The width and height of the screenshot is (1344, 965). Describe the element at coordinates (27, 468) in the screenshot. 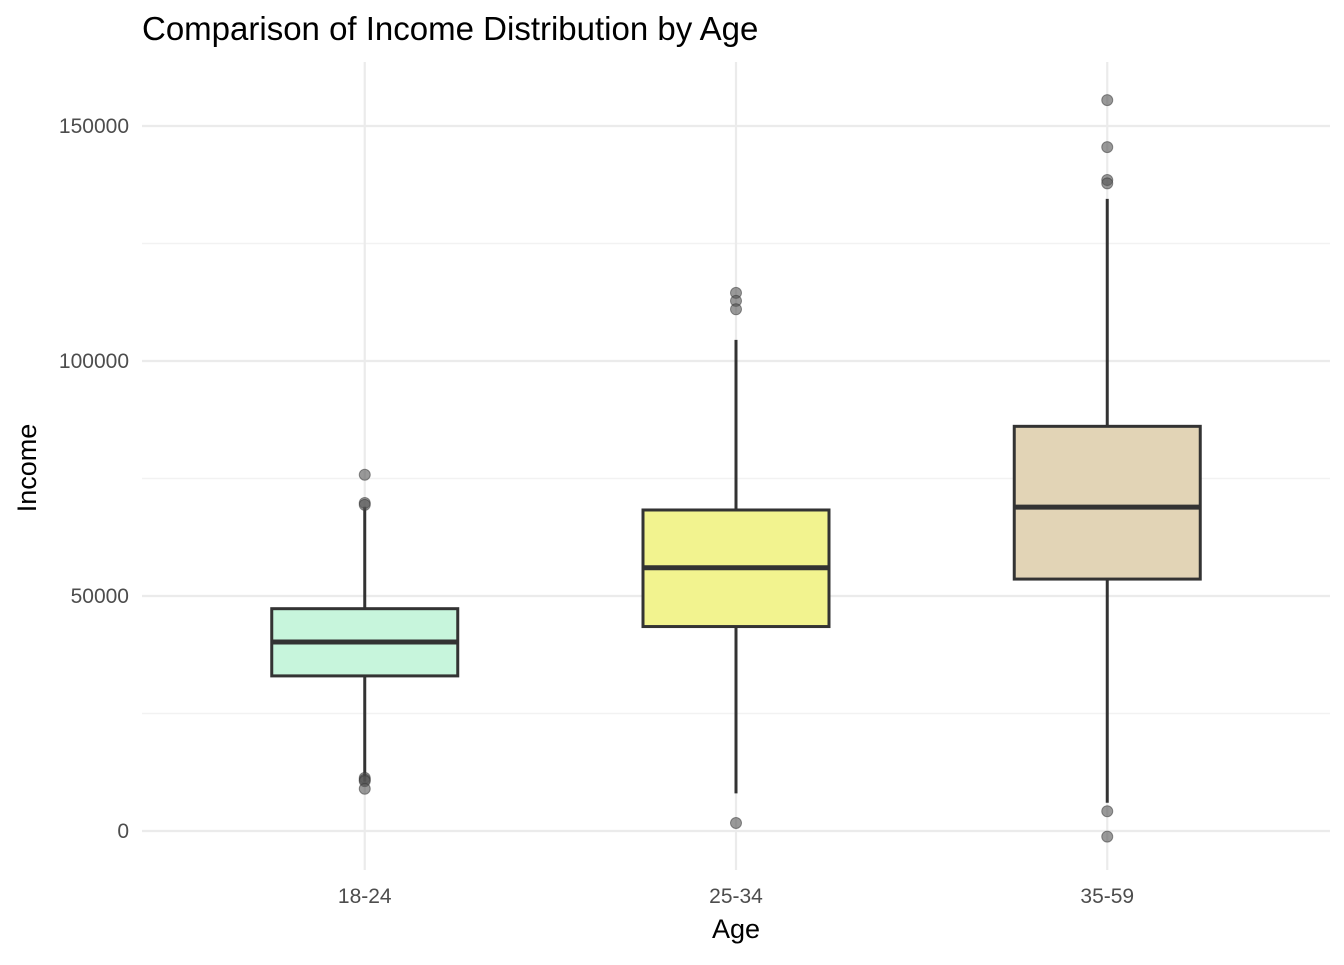

I see `y-axis-title: Income` at that location.